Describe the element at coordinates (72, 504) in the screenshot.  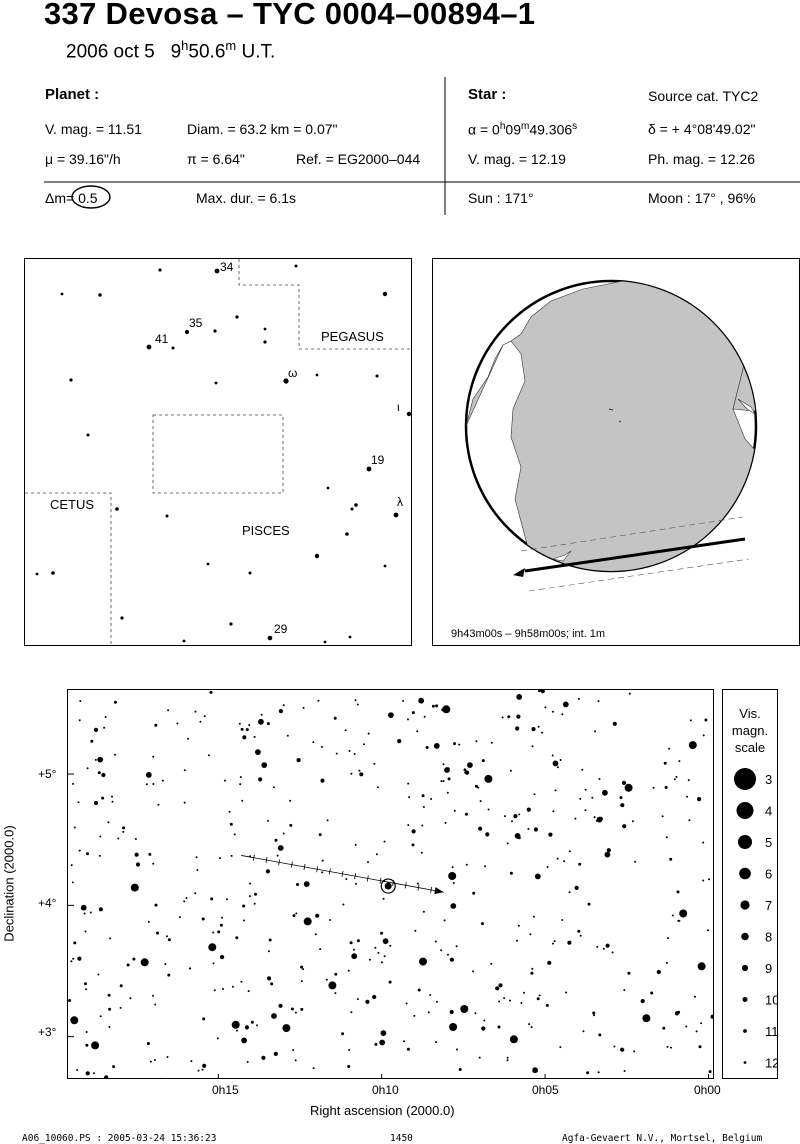
I see `label-cetus: CETUS` at that location.